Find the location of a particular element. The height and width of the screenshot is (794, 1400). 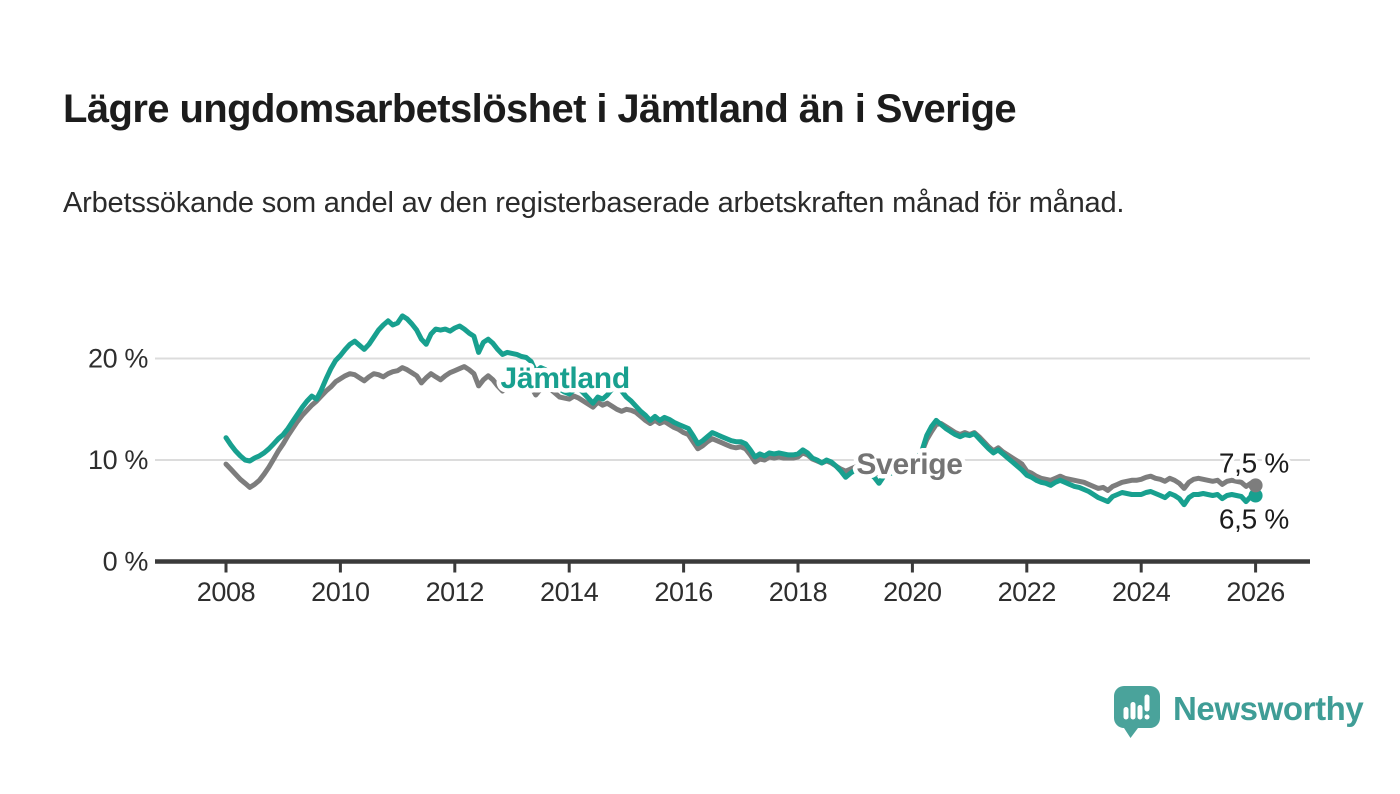

x-tick-label: 2016 is located at coordinates (683, 592).